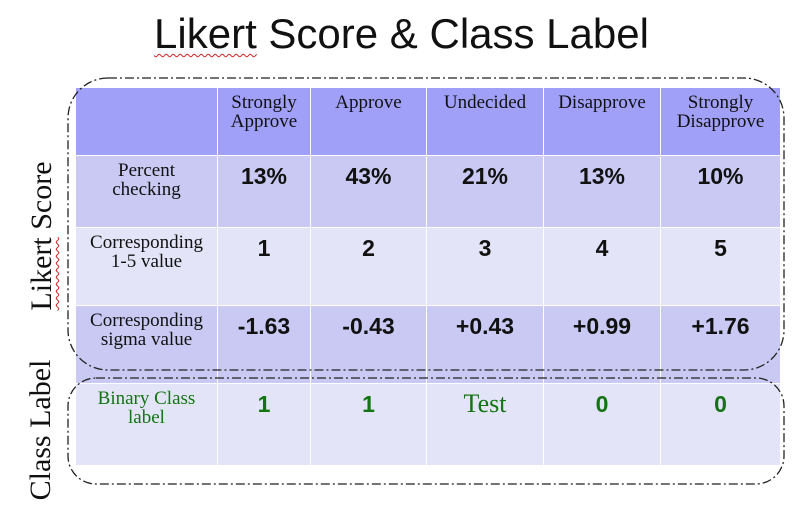 The width and height of the screenshot is (803, 525). What do you see at coordinates (720, 267) in the screenshot?
I see `table-cell: 5` at bounding box center [720, 267].